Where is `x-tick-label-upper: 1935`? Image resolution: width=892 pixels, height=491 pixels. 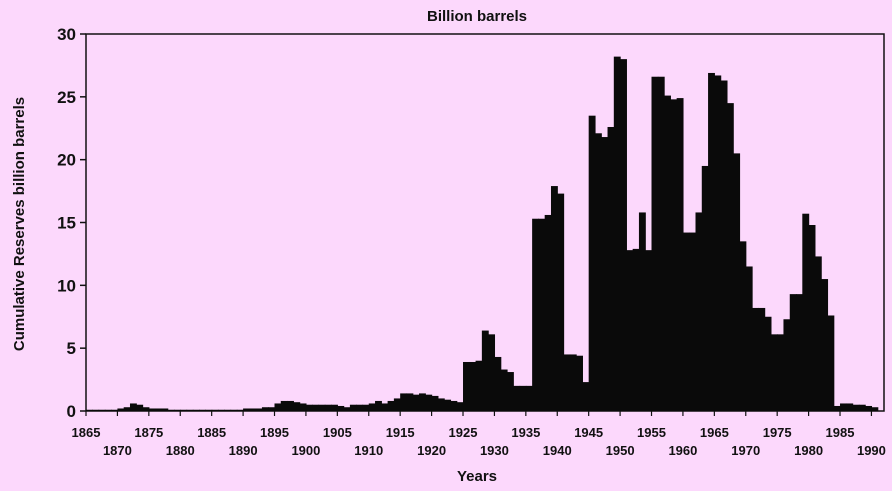 x-tick-label-upper: 1935 is located at coordinates (525, 432).